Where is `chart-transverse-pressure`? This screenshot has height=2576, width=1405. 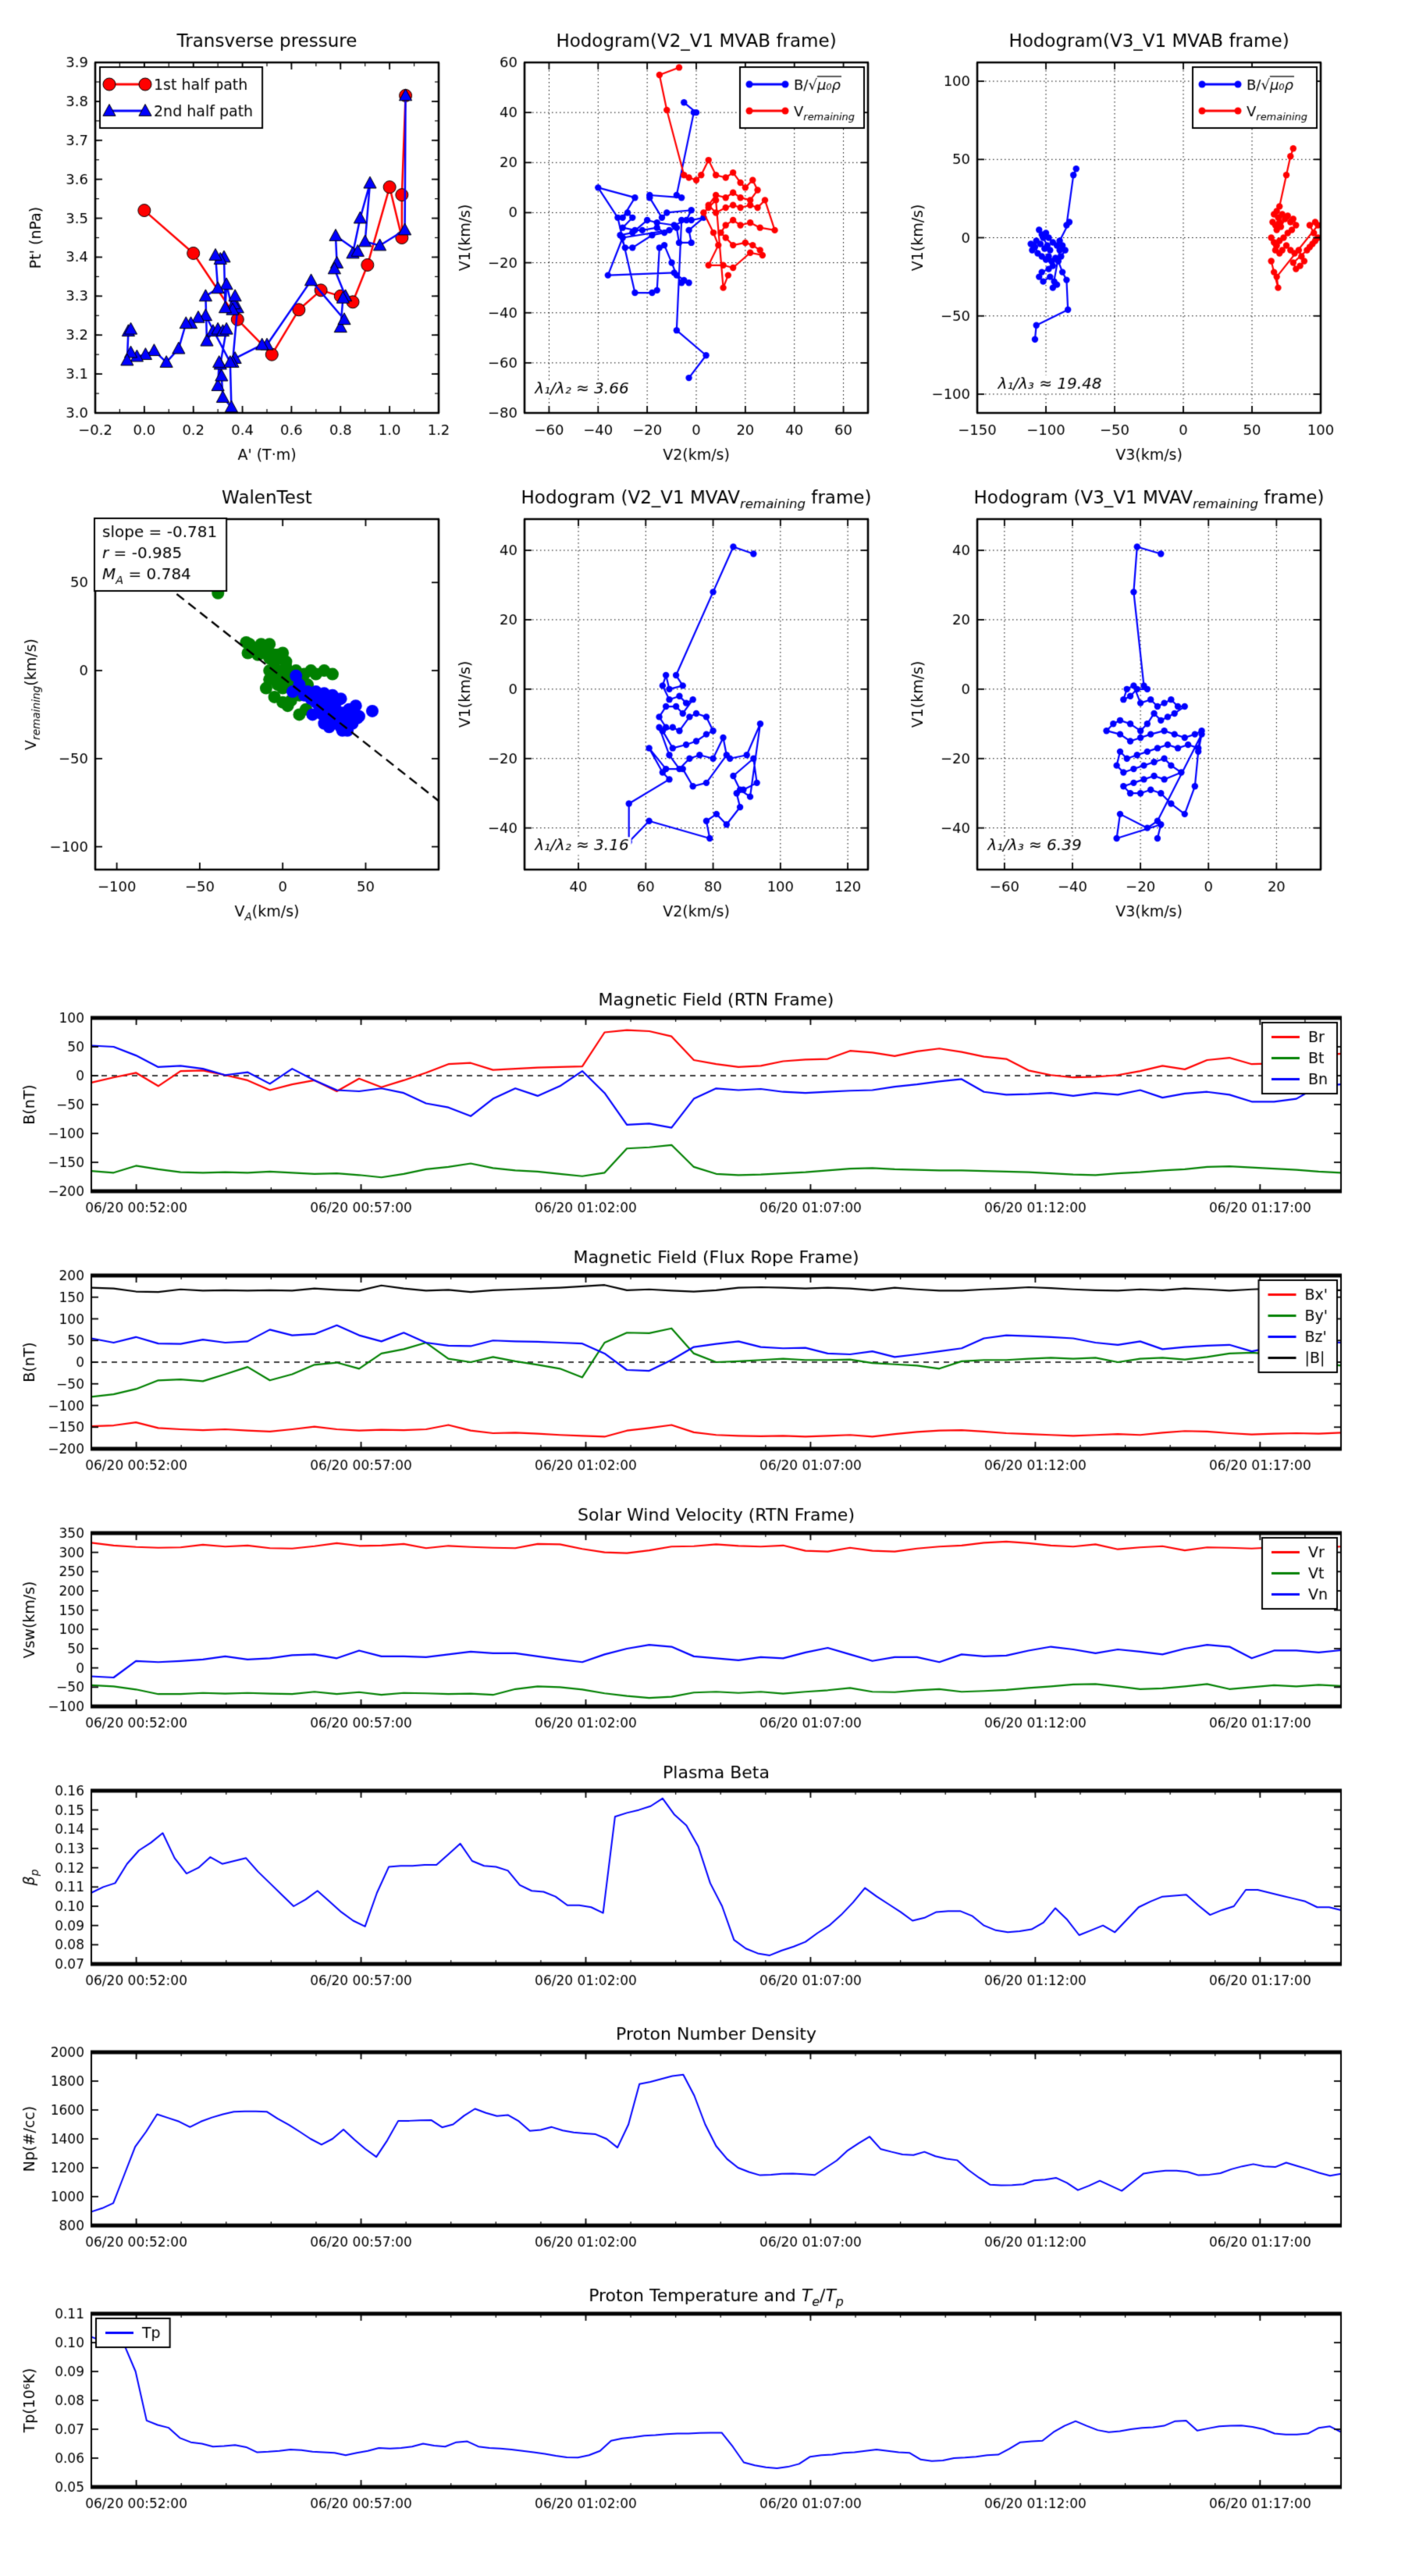 chart-transverse-pressure is located at coordinates (238, 236).